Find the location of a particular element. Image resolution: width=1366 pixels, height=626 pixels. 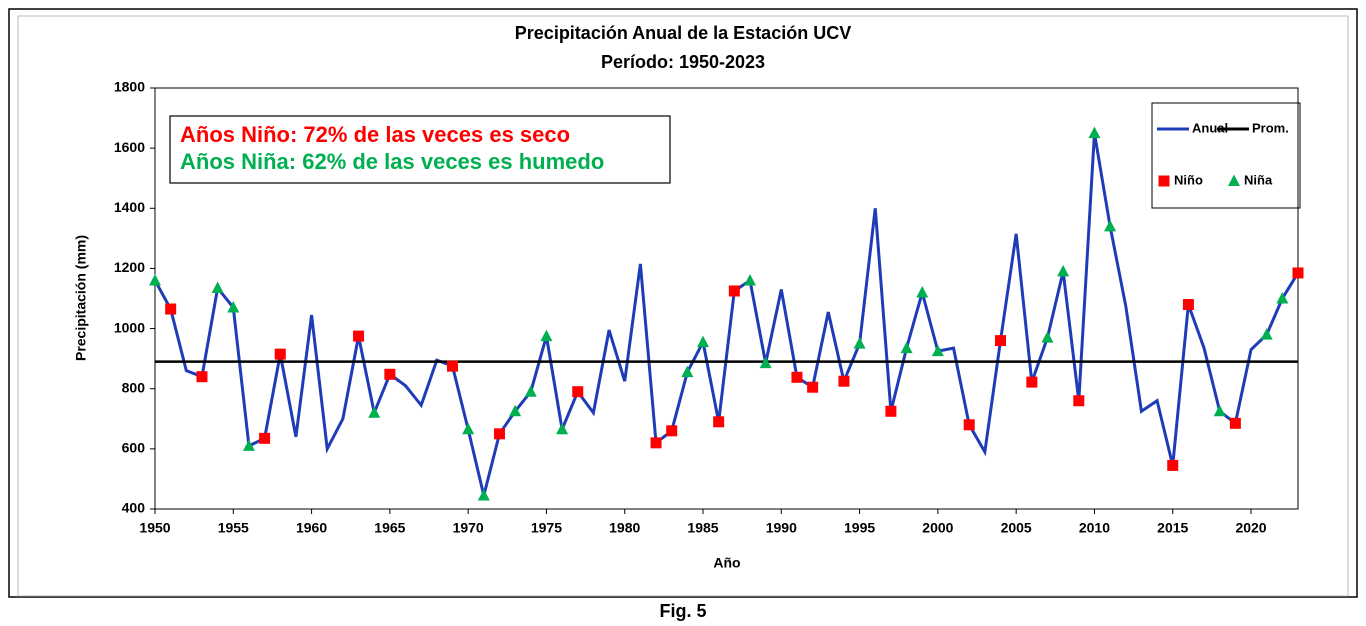

y-tick-label: 1000 is located at coordinates (129, 327).